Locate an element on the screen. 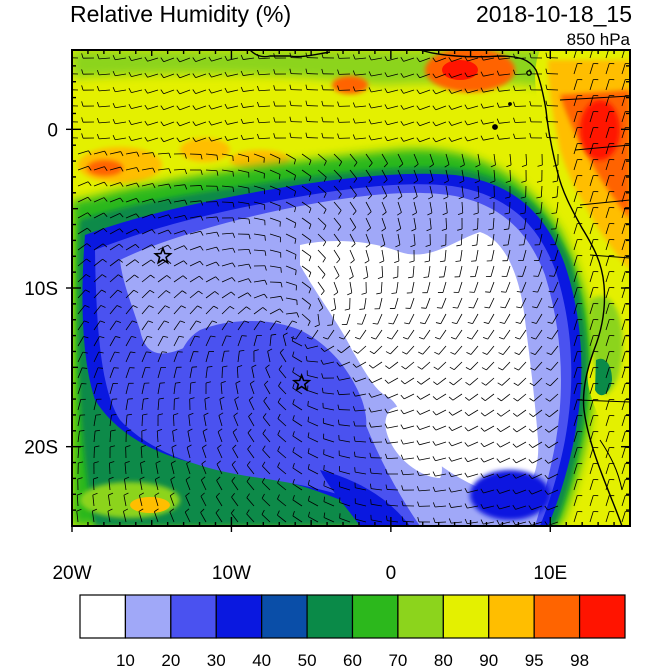 This screenshot has width=650, height=667. pressure-level: 850 hPa is located at coordinates (598, 39).